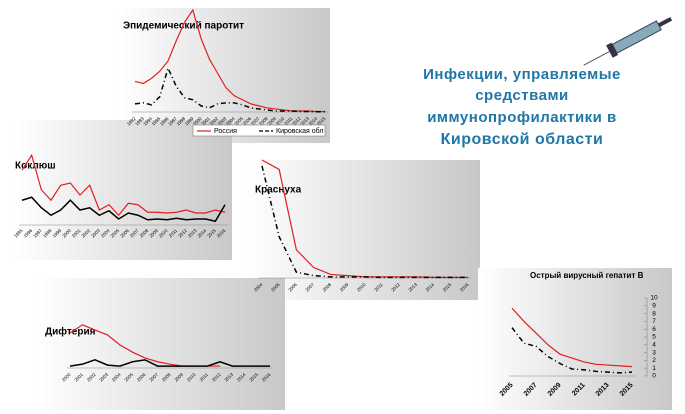  Describe the element at coordinates (522, 95) in the screenshot. I see `slide-title: средствами` at that location.